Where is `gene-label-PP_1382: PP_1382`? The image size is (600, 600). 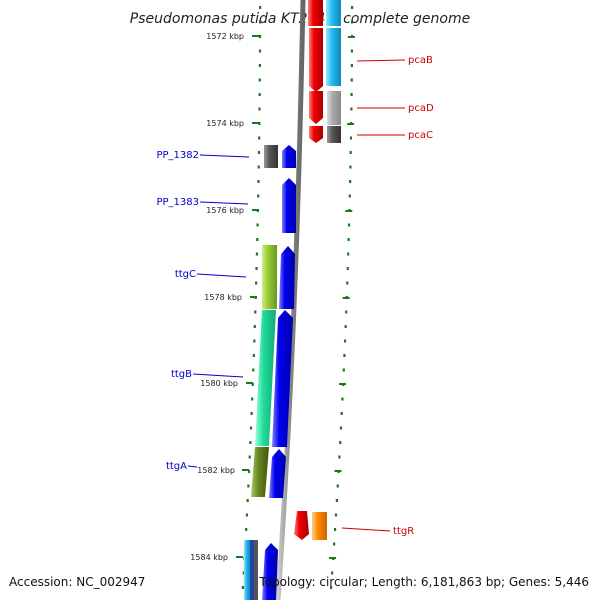
gene-label-PP_1382: PP_1382 is located at coordinates (177, 155).